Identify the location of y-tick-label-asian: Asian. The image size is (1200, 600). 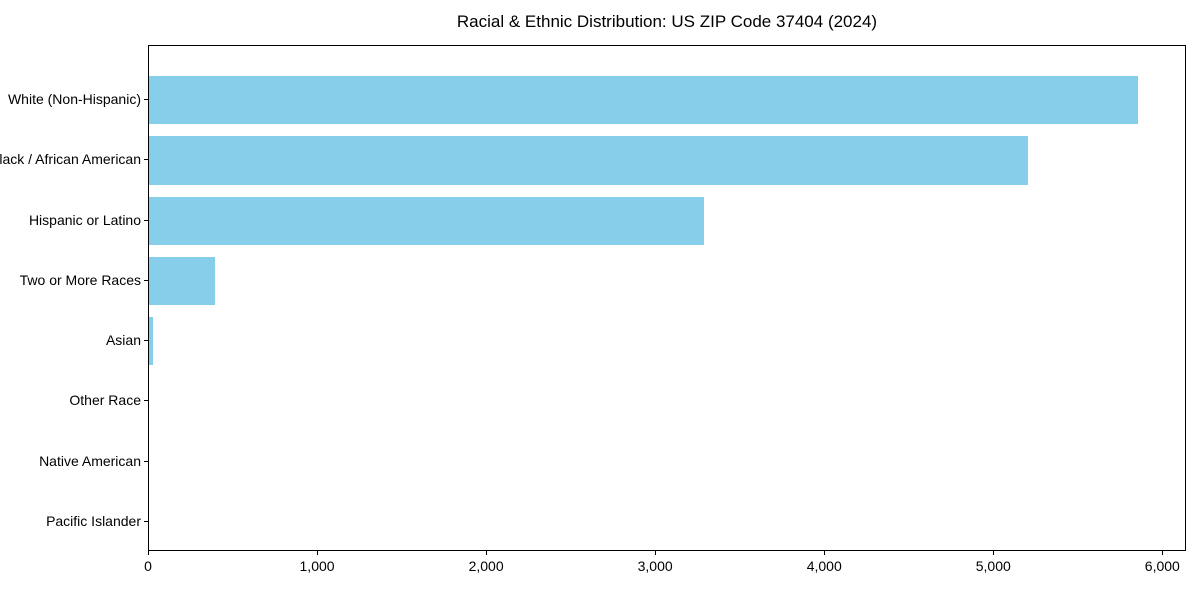
(123, 340).